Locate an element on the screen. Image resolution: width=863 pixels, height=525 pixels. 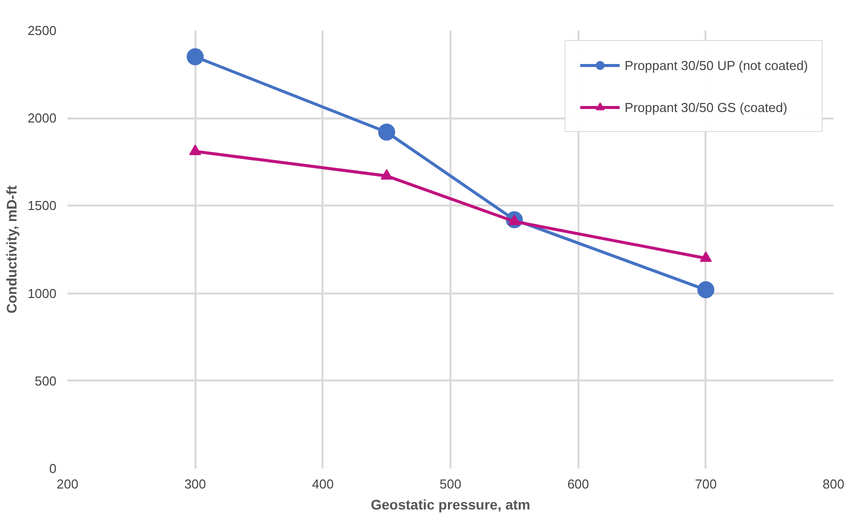
x-tick-label: 500 is located at coordinates (451, 484).